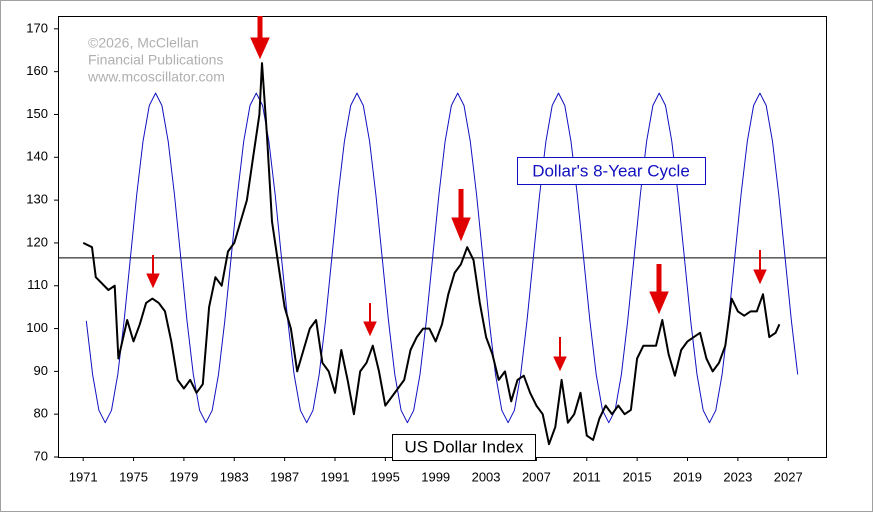  I want to click on x-tick-label: 2019, so click(687, 476).